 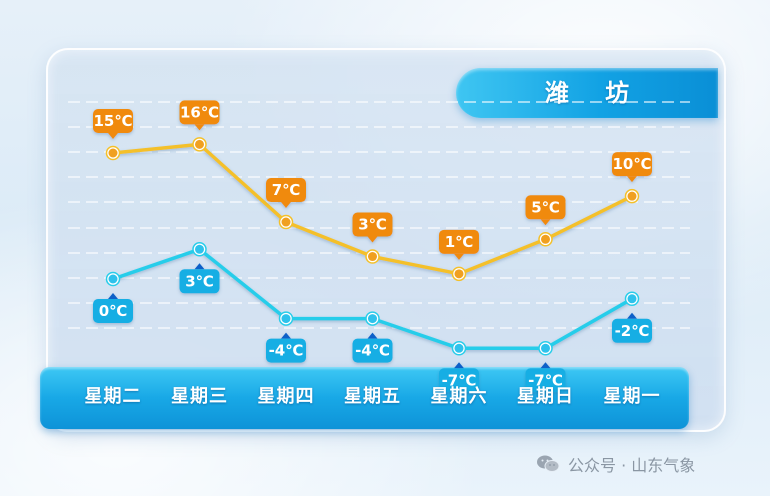 What do you see at coordinates (459, 396) in the screenshot?
I see `day-label: 星期六` at bounding box center [459, 396].